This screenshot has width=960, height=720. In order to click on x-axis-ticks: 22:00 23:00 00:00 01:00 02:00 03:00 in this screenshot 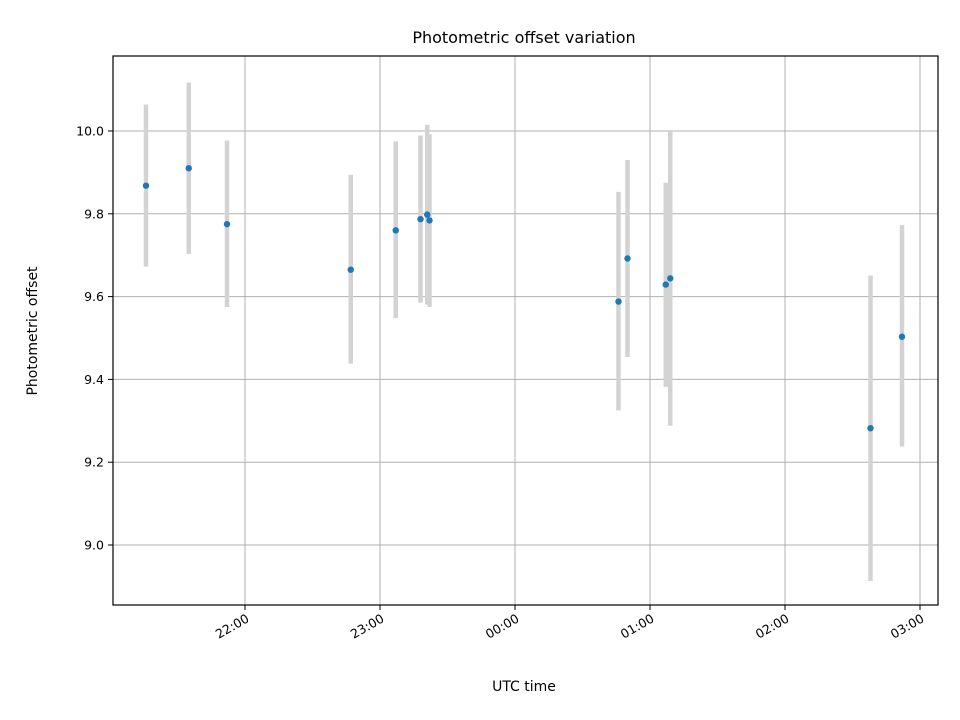, I will do `click(570, 623)`.